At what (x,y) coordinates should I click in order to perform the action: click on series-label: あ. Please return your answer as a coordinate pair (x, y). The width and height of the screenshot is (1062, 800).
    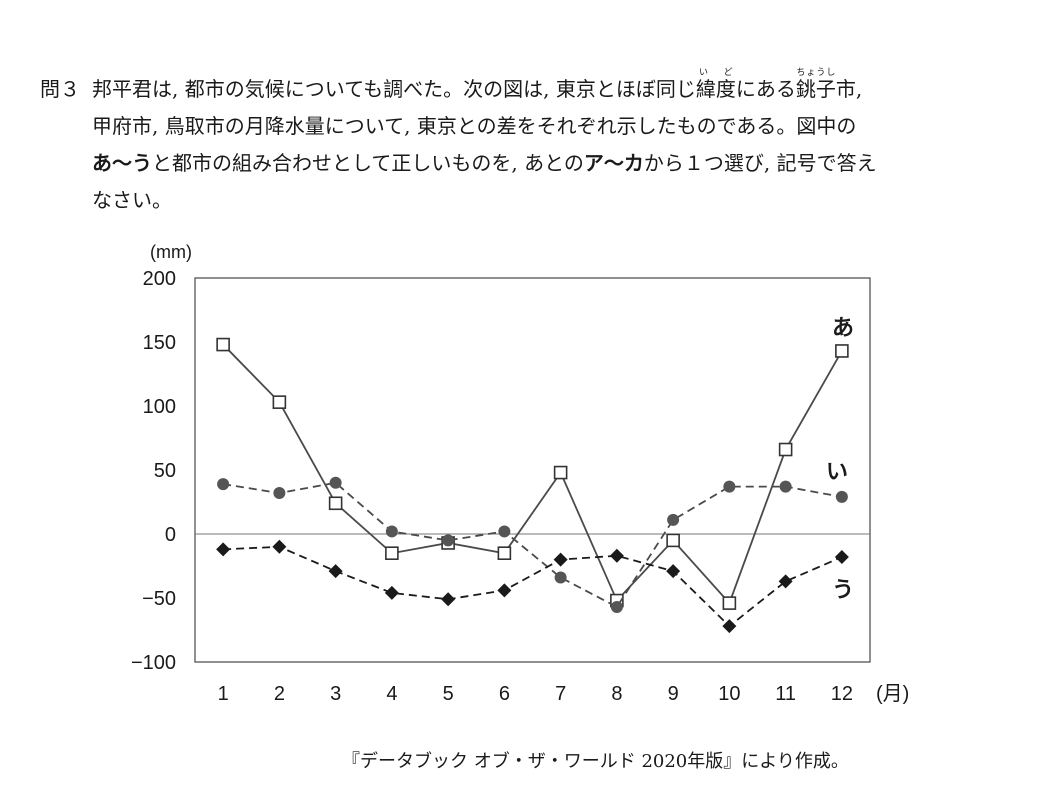
    Looking at the image, I should click on (843, 328).